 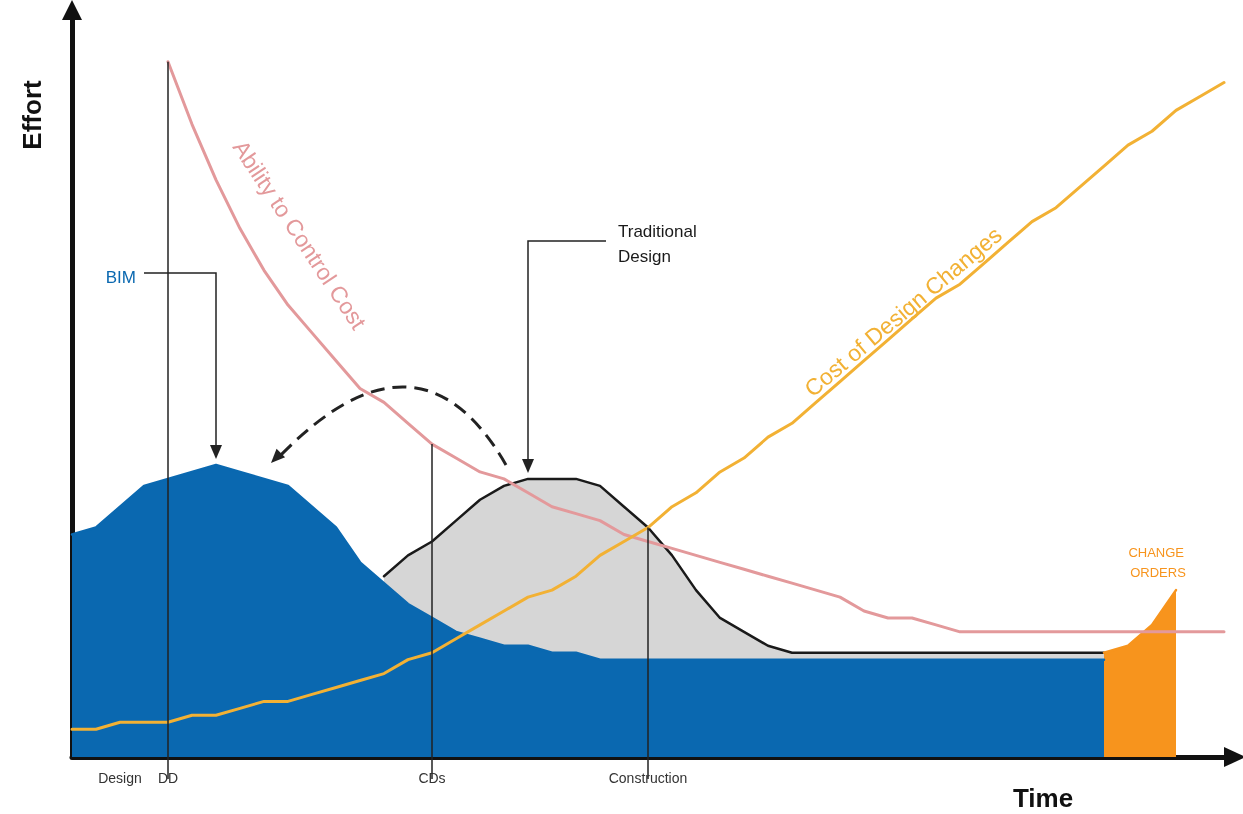 I want to click on text: BIM, so click(x=120, y=277).